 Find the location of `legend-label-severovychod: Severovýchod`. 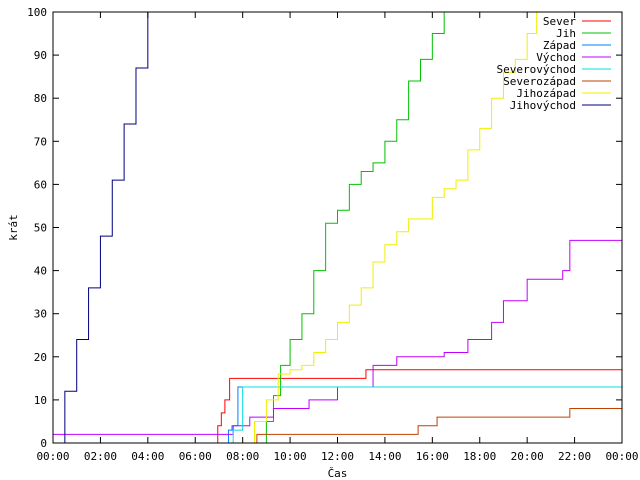

legend-label-severovychod: Severovýchod is located at coordinates (536, 69).